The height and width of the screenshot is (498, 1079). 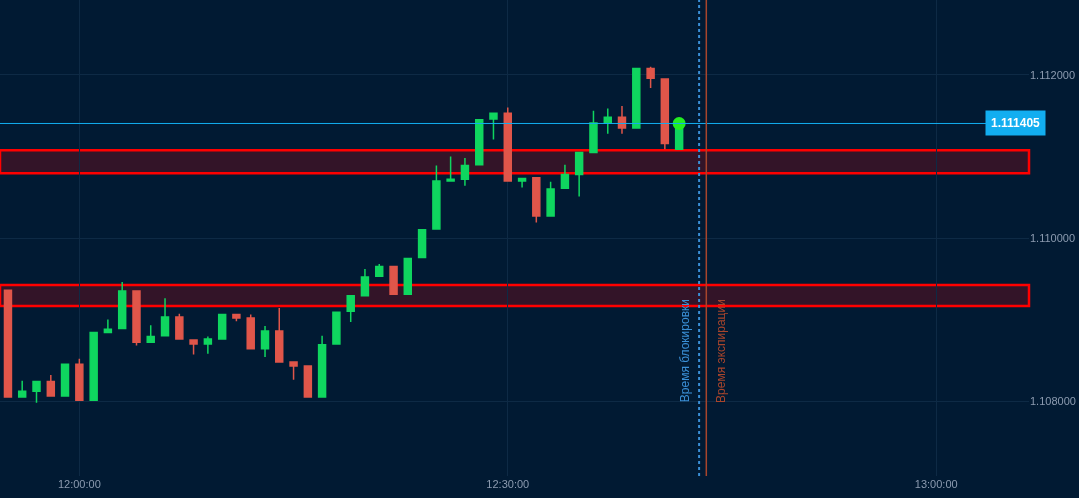 What do you see at coordinates (79, 484) in the screenshot?
I see `x-tick-label: 12:00:00` at bounding box center [79, 484].